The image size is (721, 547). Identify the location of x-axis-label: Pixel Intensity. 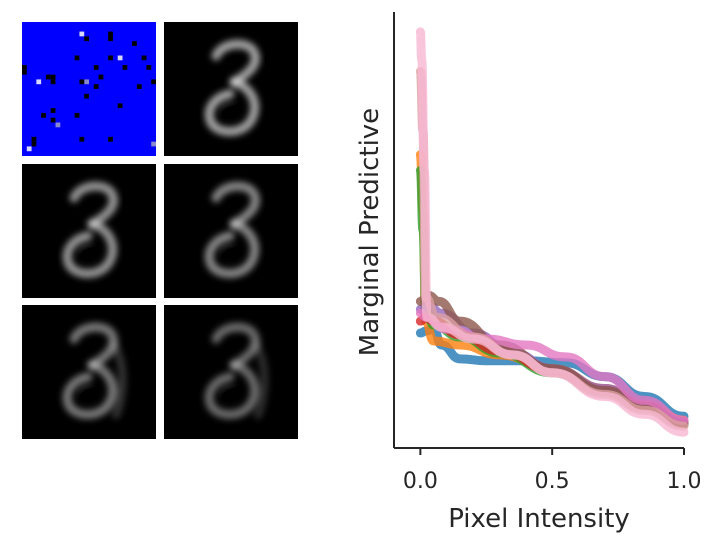
(539, 519).